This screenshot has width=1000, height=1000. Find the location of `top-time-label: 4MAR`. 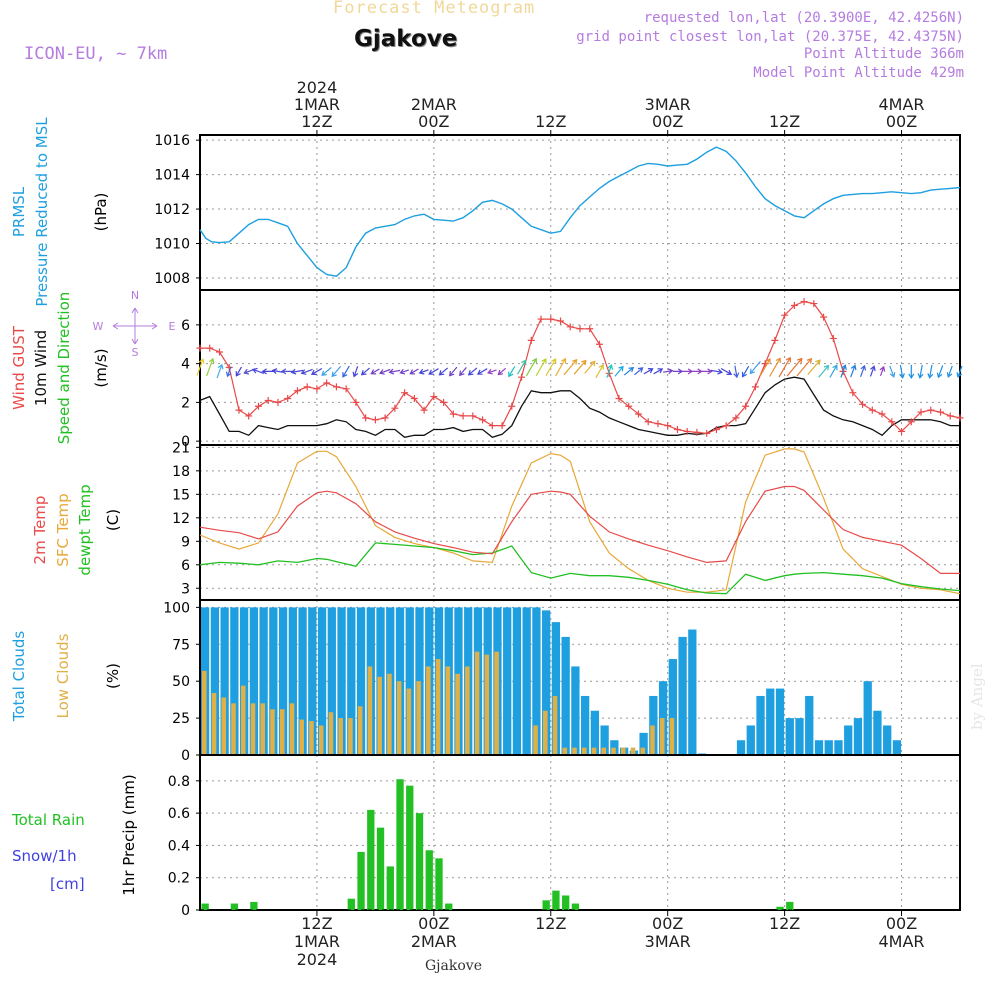

top-time-label: 4MAR is located at coordinates (902, 104).